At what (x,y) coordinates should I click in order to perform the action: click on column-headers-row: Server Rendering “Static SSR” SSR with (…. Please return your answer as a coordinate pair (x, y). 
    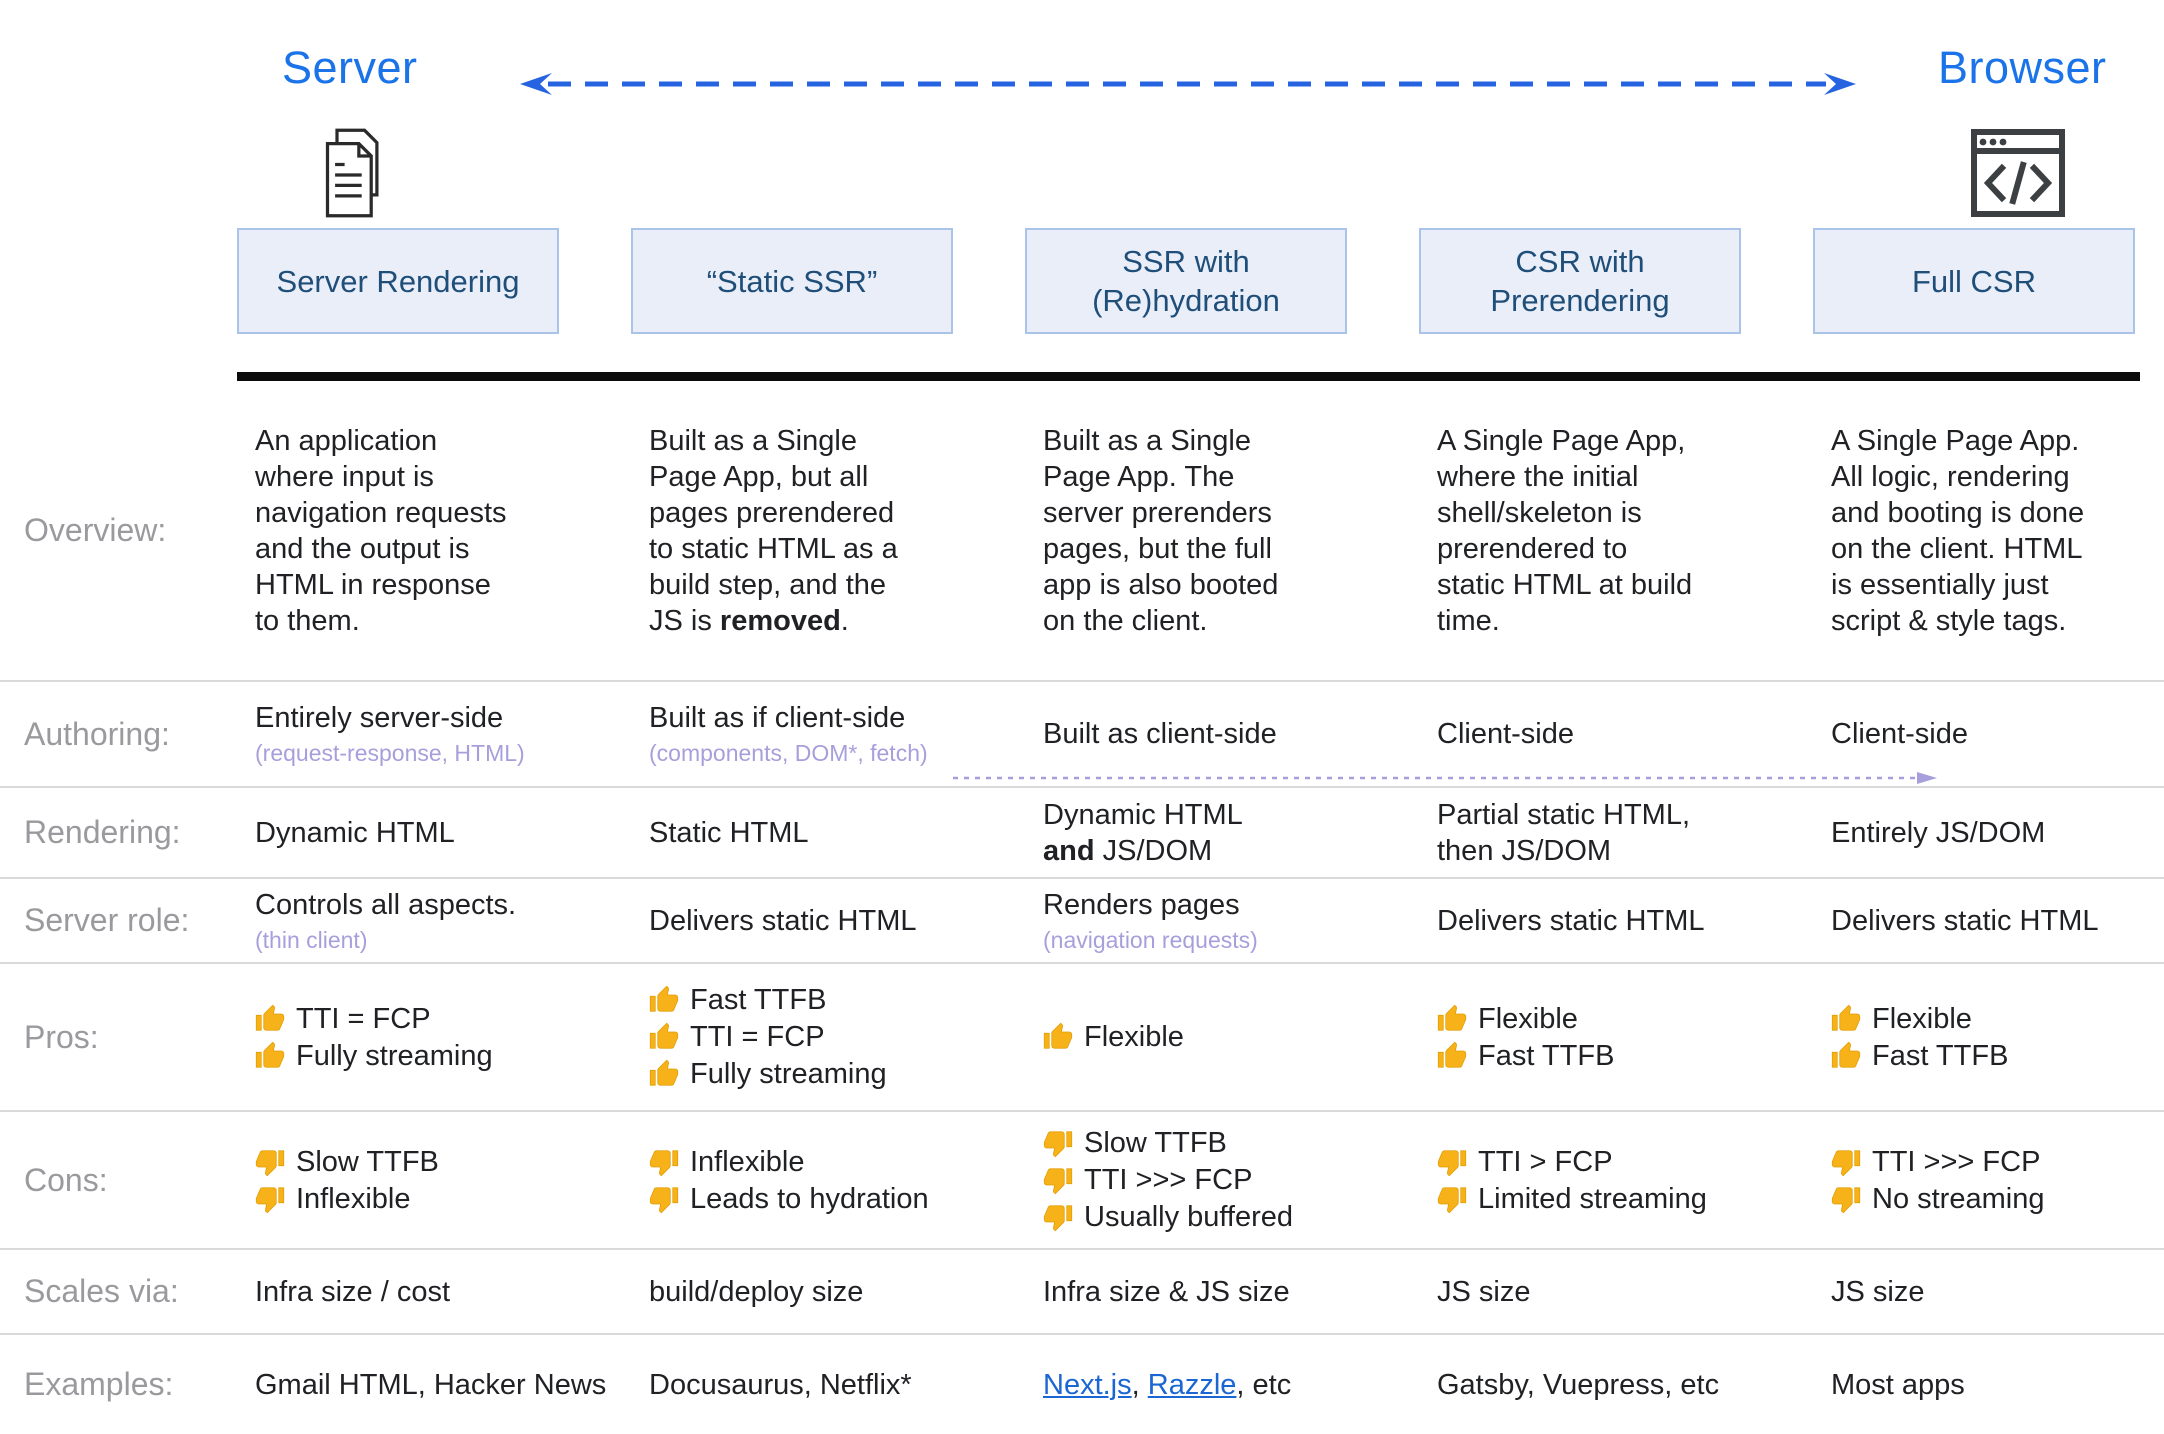
    Looking at the image, I should click on (1082, 281).